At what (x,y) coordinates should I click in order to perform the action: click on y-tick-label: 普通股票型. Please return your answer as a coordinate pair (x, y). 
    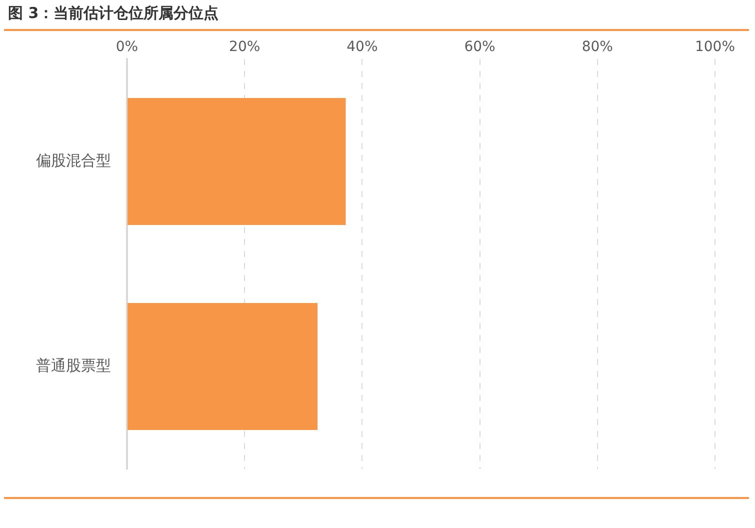
    Looking at the image, I should click on (73, 365).